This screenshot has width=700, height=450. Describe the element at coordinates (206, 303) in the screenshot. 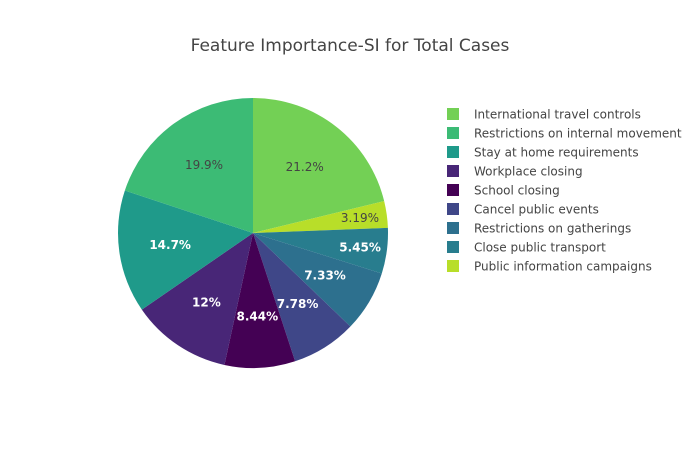

I see `pie-slice-label: 12%` at that location.